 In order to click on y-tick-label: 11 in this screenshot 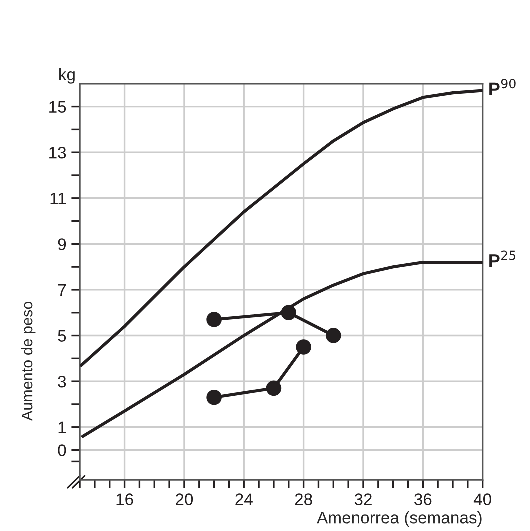, I will do `click(58, 198)`.